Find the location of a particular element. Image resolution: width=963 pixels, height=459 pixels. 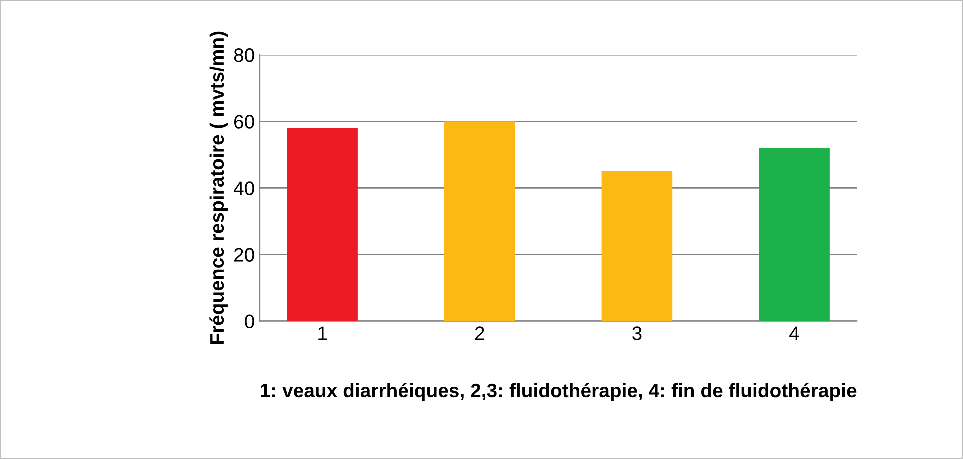

y-tick-label: 60 is located at coordinates (244, 122).